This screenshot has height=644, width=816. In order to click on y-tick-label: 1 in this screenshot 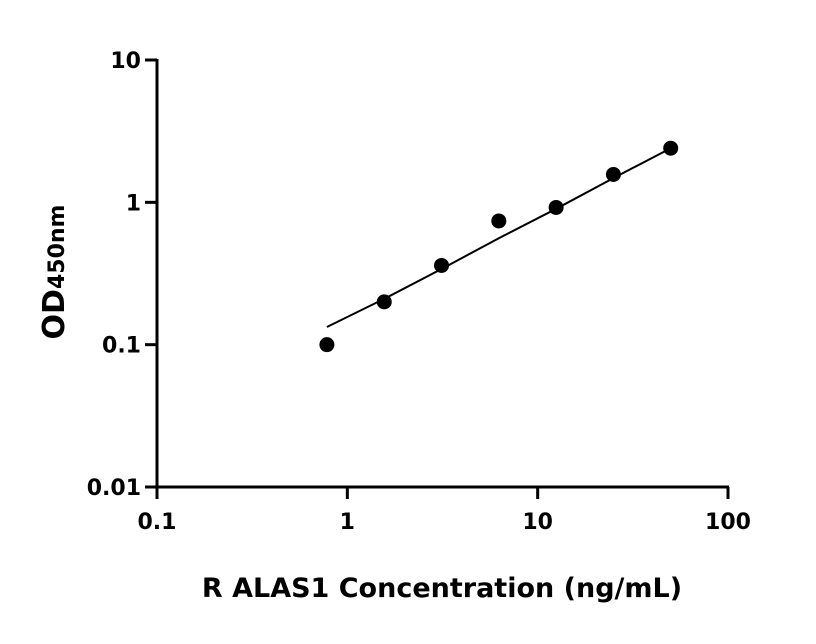, I will do `click(133, 203)`.